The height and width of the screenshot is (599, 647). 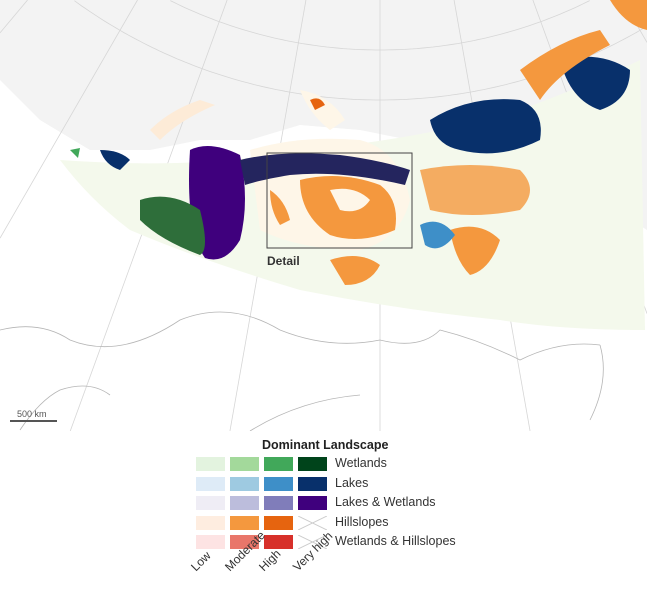 What do you see at coordinates (270, 560) in the screenshot?
I see `legend-level-label: High` at bounding box center [270, 560].